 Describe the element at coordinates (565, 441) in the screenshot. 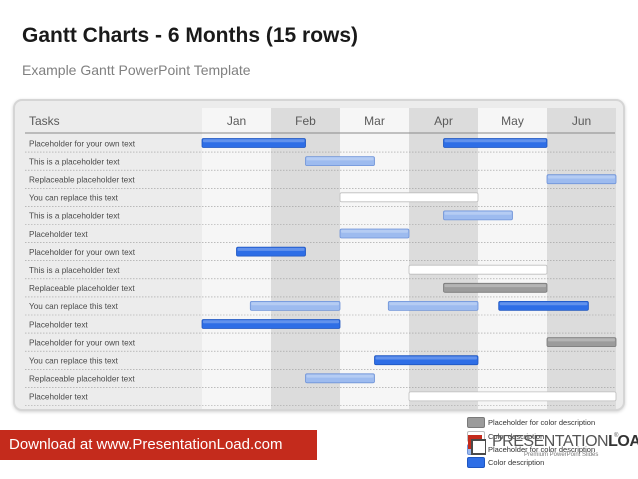

I see `logo-brand: PRESENTATIONLOAD` at that location.